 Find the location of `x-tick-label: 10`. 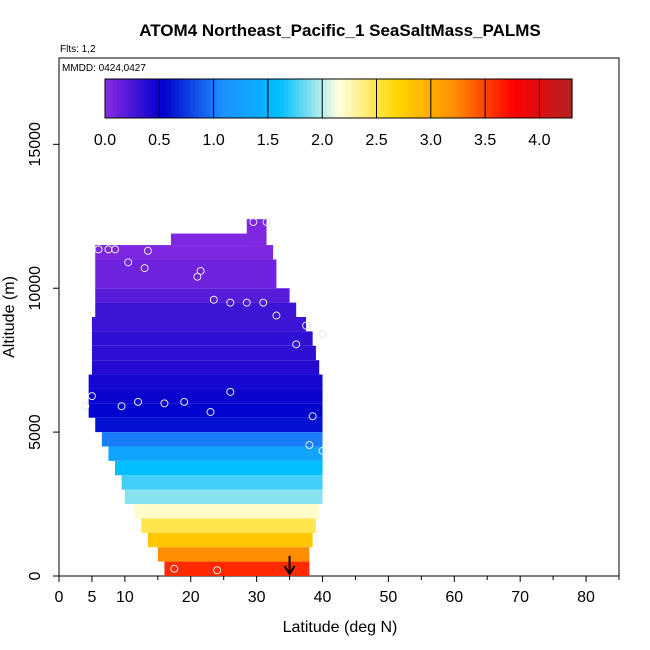

x-tick-label: 10 is located at coordinates (125, 597).